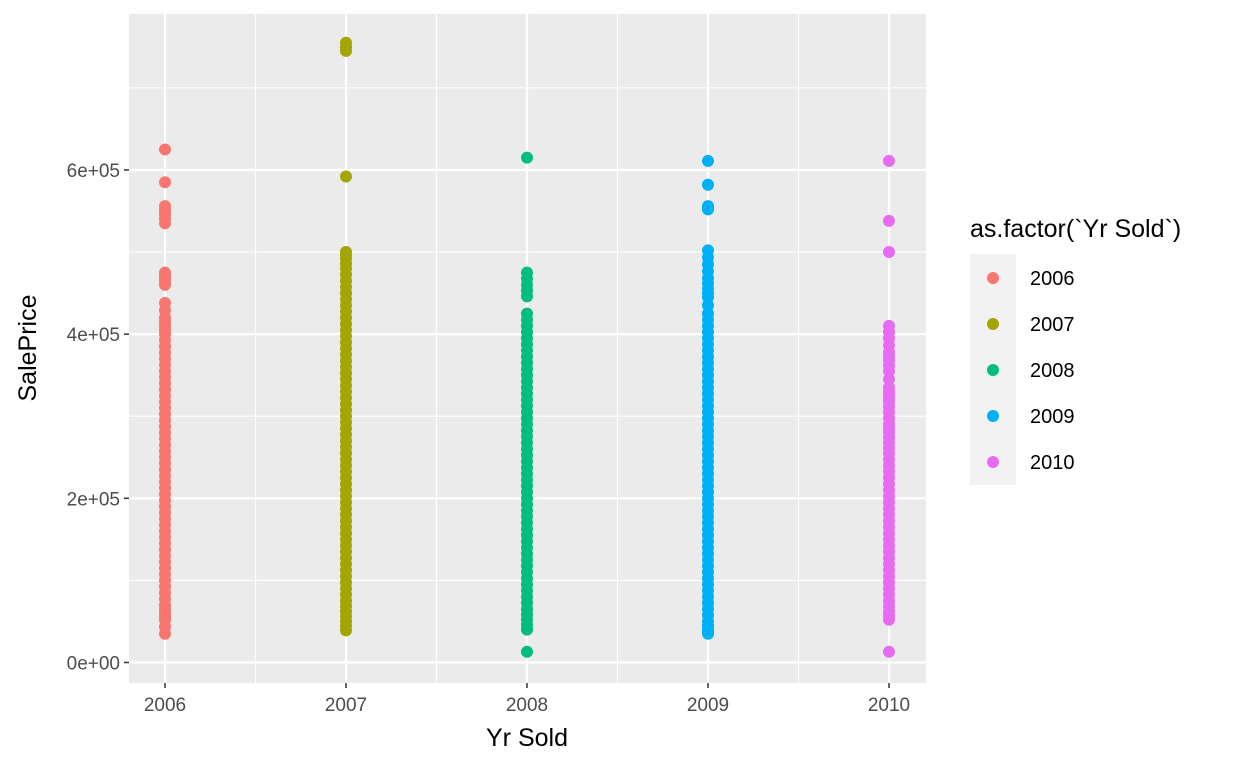 The image size is (1248, 768). What do you see at coordinates (993, 370) in the screenshot?
I see `legend-key-2008` at bounding box center [993, 370].